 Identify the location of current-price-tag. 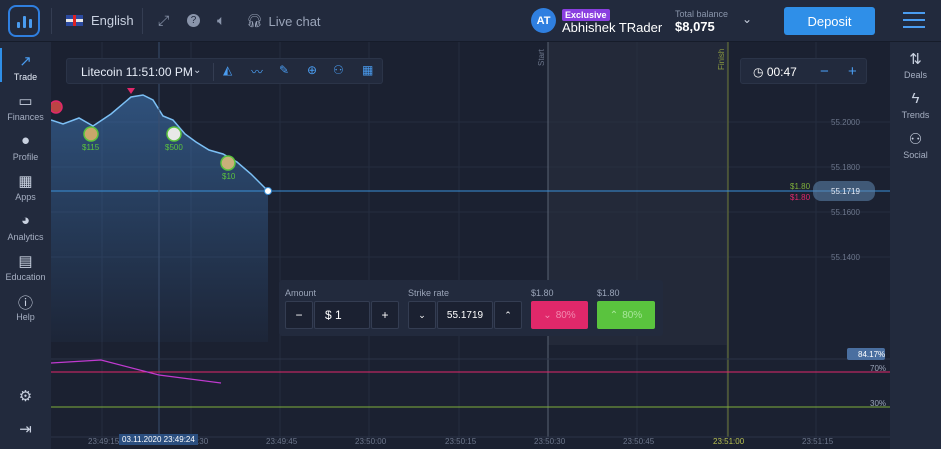
(844, 191).